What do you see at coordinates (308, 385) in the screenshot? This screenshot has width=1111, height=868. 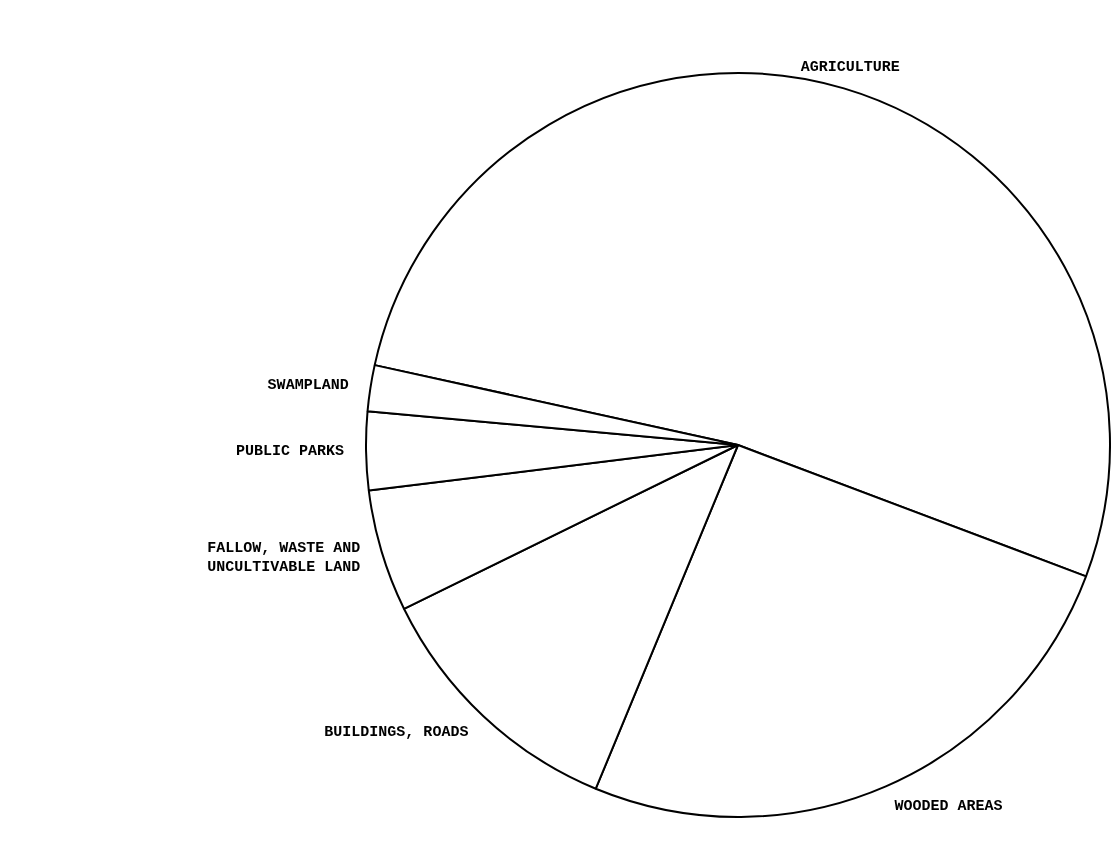 I see `slice-label: SWAMPLAND` at bounding box center [308, 385].